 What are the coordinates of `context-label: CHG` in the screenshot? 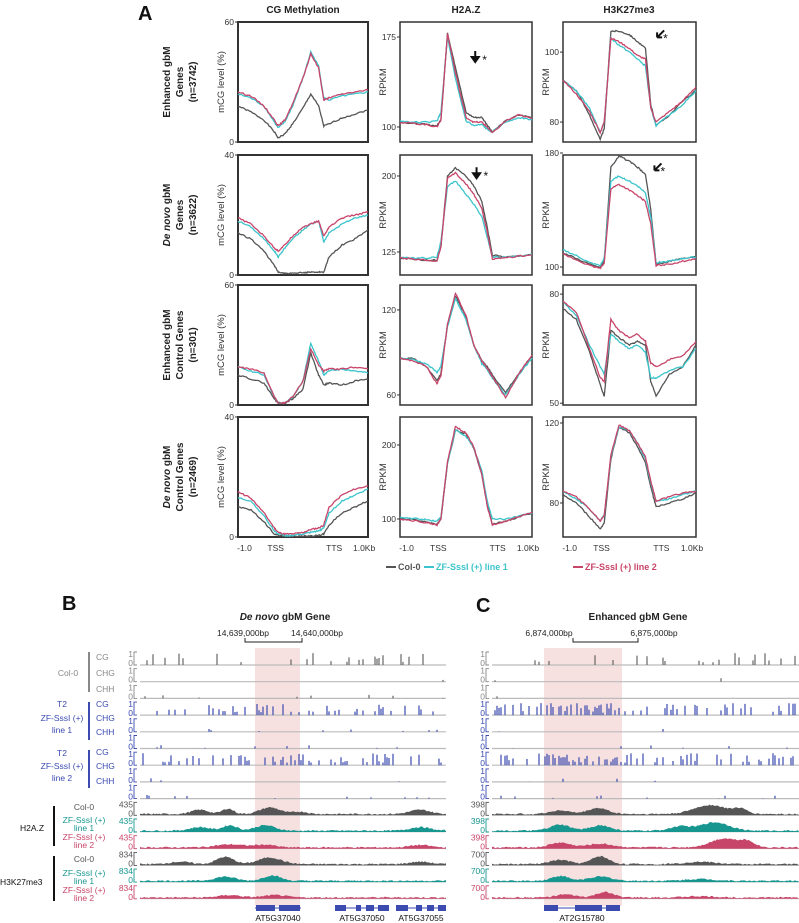 It's located at (105, 673).